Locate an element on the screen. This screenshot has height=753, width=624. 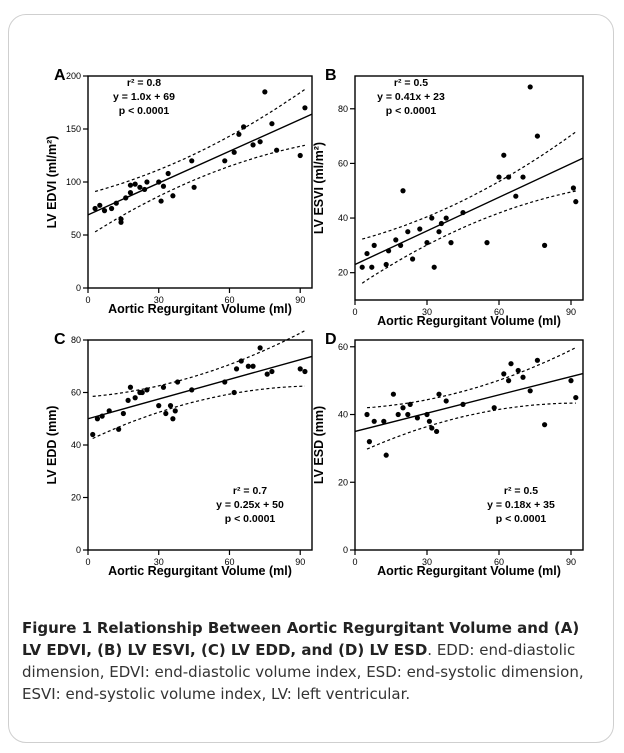
stat-line: r² = 0.5 is located at coordinates (411, 83).